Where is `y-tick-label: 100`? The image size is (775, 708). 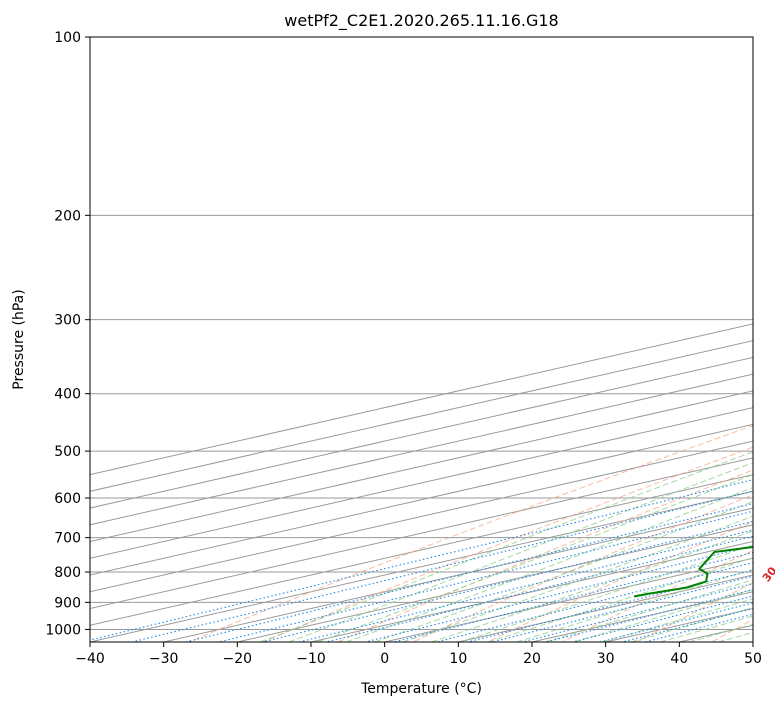 y-tick-label: 100 is located at coordinates (67, 38).